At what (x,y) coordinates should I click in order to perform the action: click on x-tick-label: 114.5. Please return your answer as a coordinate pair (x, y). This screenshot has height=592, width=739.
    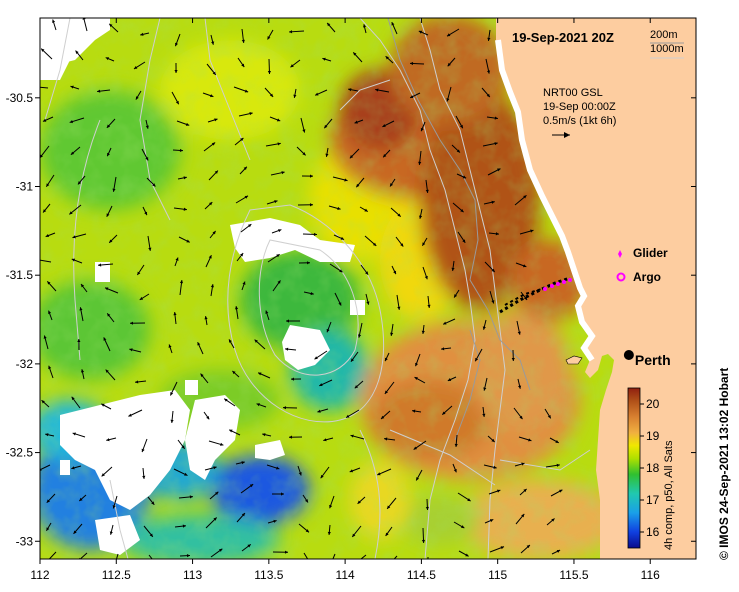
    Looking at the image, I should click on (421, 575).